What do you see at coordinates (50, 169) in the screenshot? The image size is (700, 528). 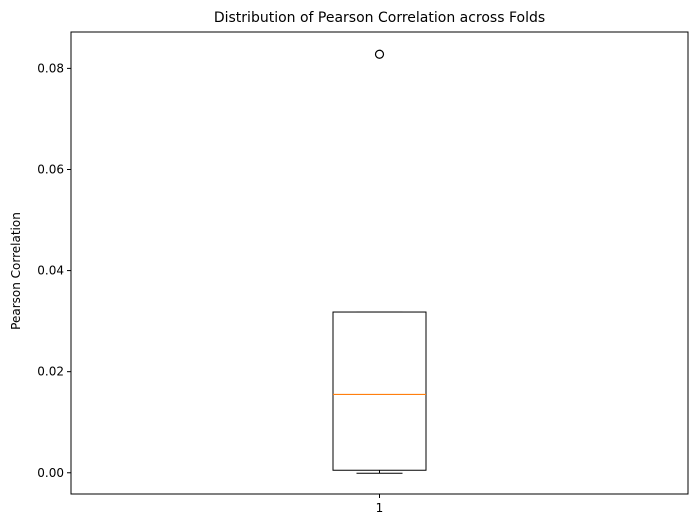 I see `y-tick-label: 0.06` at bounding box center [50, 169].